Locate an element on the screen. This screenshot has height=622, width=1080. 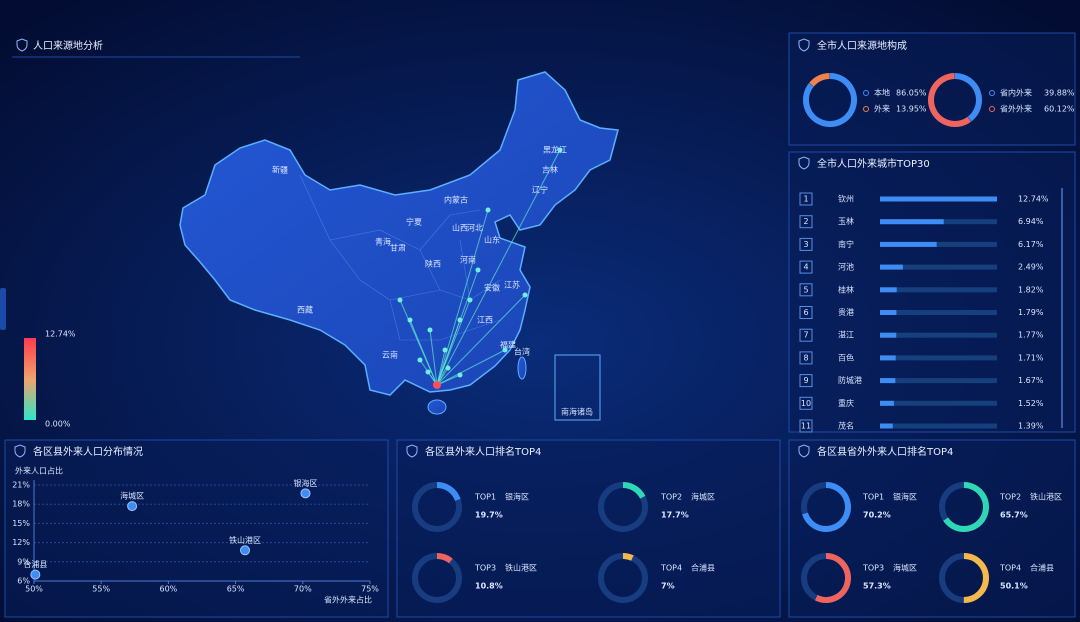
city-name: 钦州 is located at coordinates (846, 199).